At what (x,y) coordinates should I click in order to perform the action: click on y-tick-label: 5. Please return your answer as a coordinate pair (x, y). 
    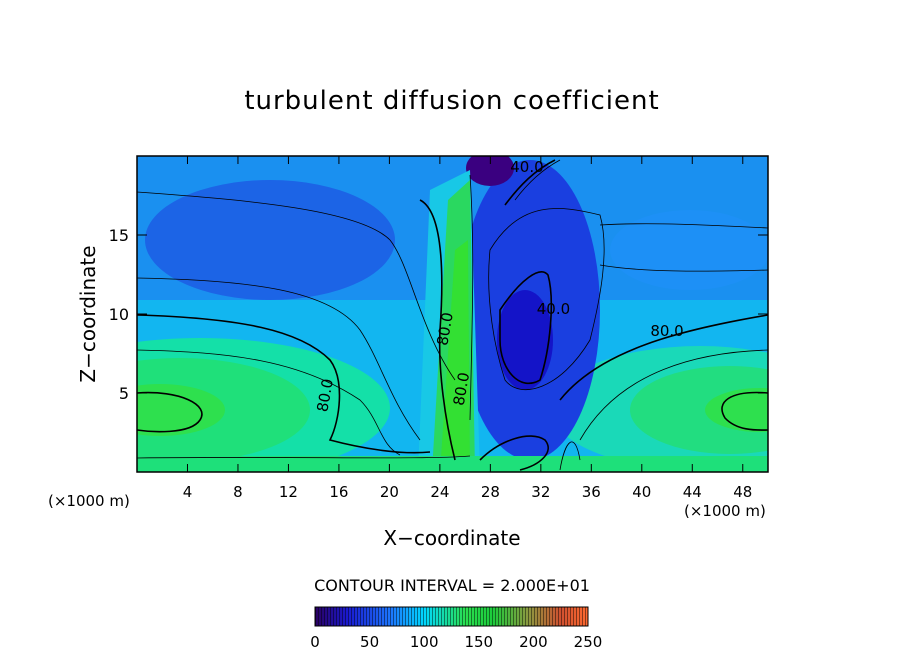
    Looking at the image, I should click on (124, 393).